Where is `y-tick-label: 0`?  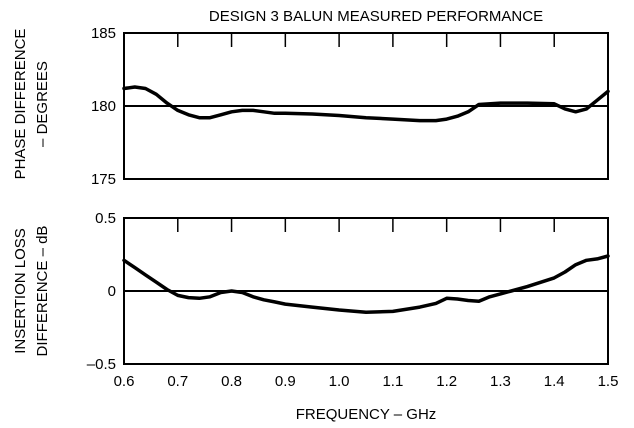 y-tick-label: 0 is located at coordinates (112, 291).